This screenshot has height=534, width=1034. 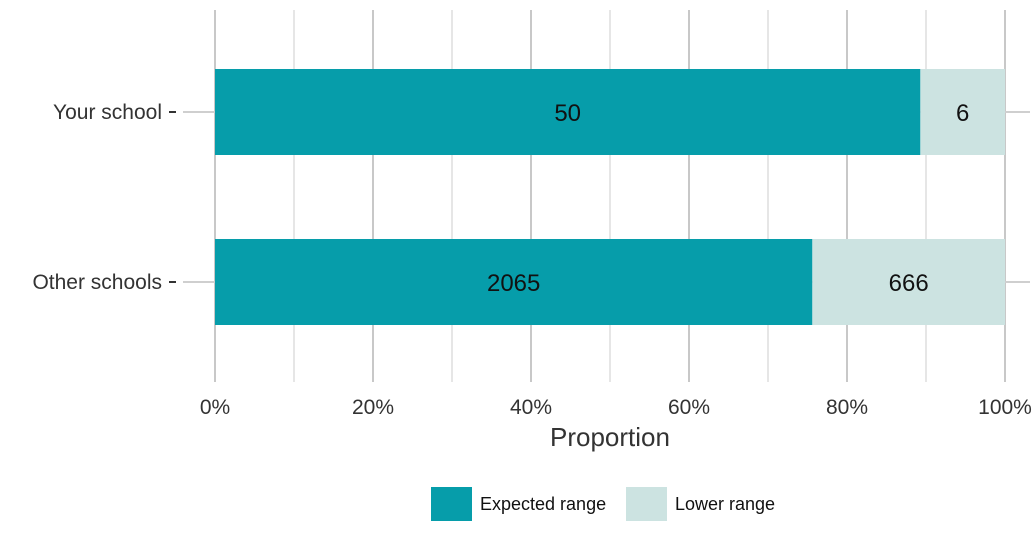 I want to click on x-tick-label: 0%, so click(x=215, y=407).